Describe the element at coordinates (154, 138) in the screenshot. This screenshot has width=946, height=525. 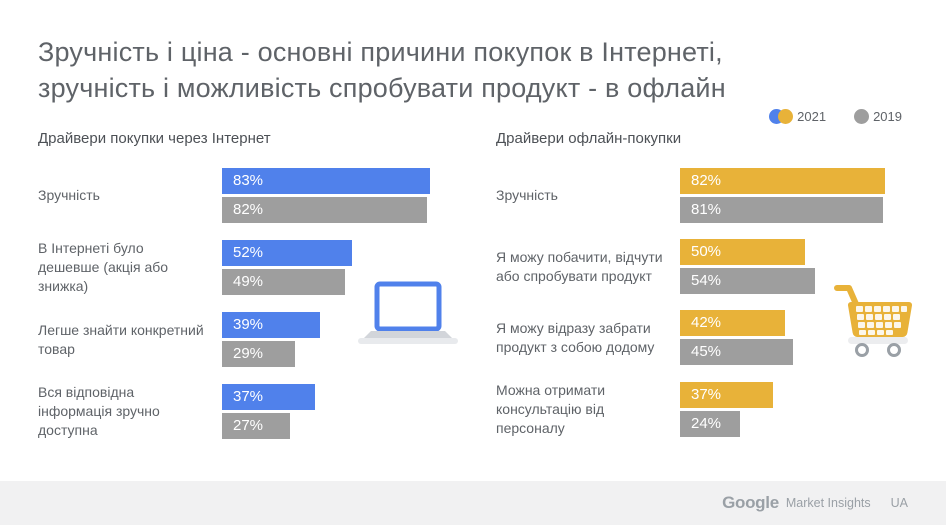
I see `chart-online-title: Драйвери покупки через Інтернет` at that location.